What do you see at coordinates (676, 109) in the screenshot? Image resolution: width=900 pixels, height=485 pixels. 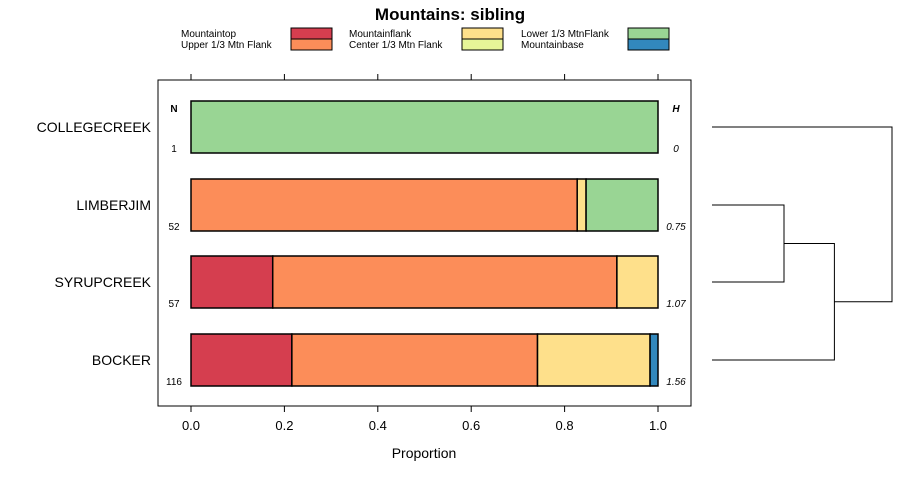 I see `h-header: H` at bounding box center [676, 109].